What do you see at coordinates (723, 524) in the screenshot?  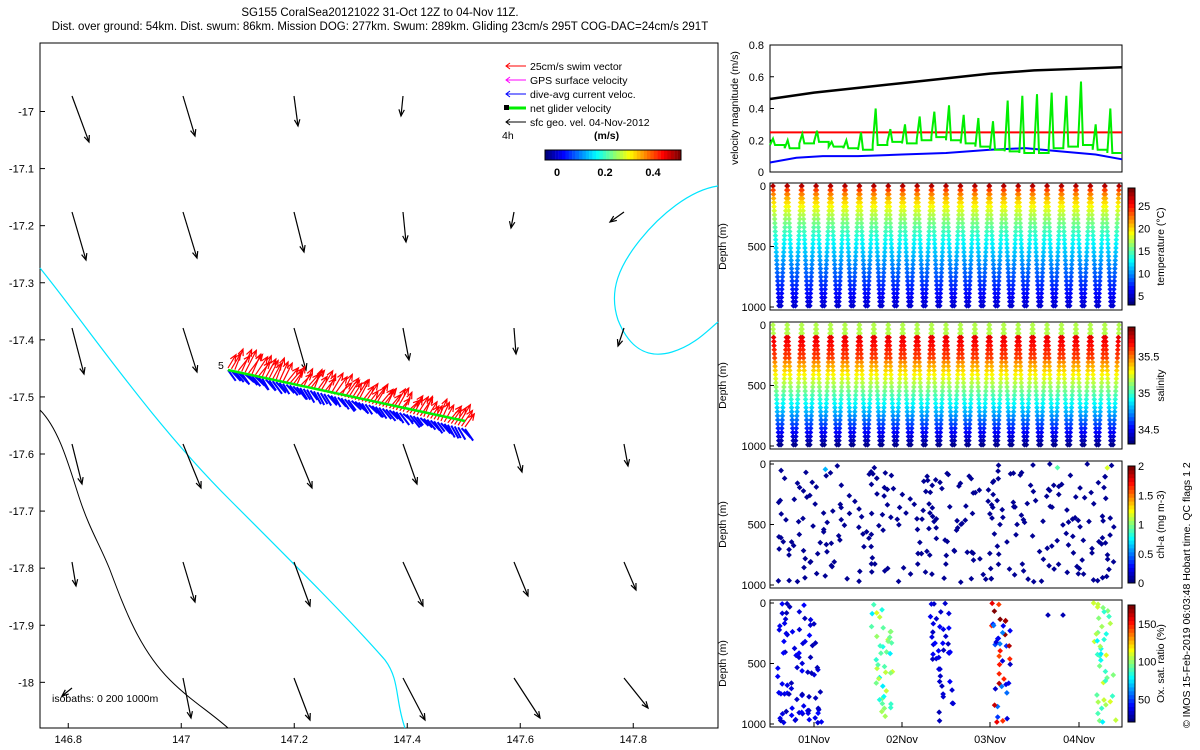 I see `chla-ylabel: Depth (m)` at bounding box center [723, 524].